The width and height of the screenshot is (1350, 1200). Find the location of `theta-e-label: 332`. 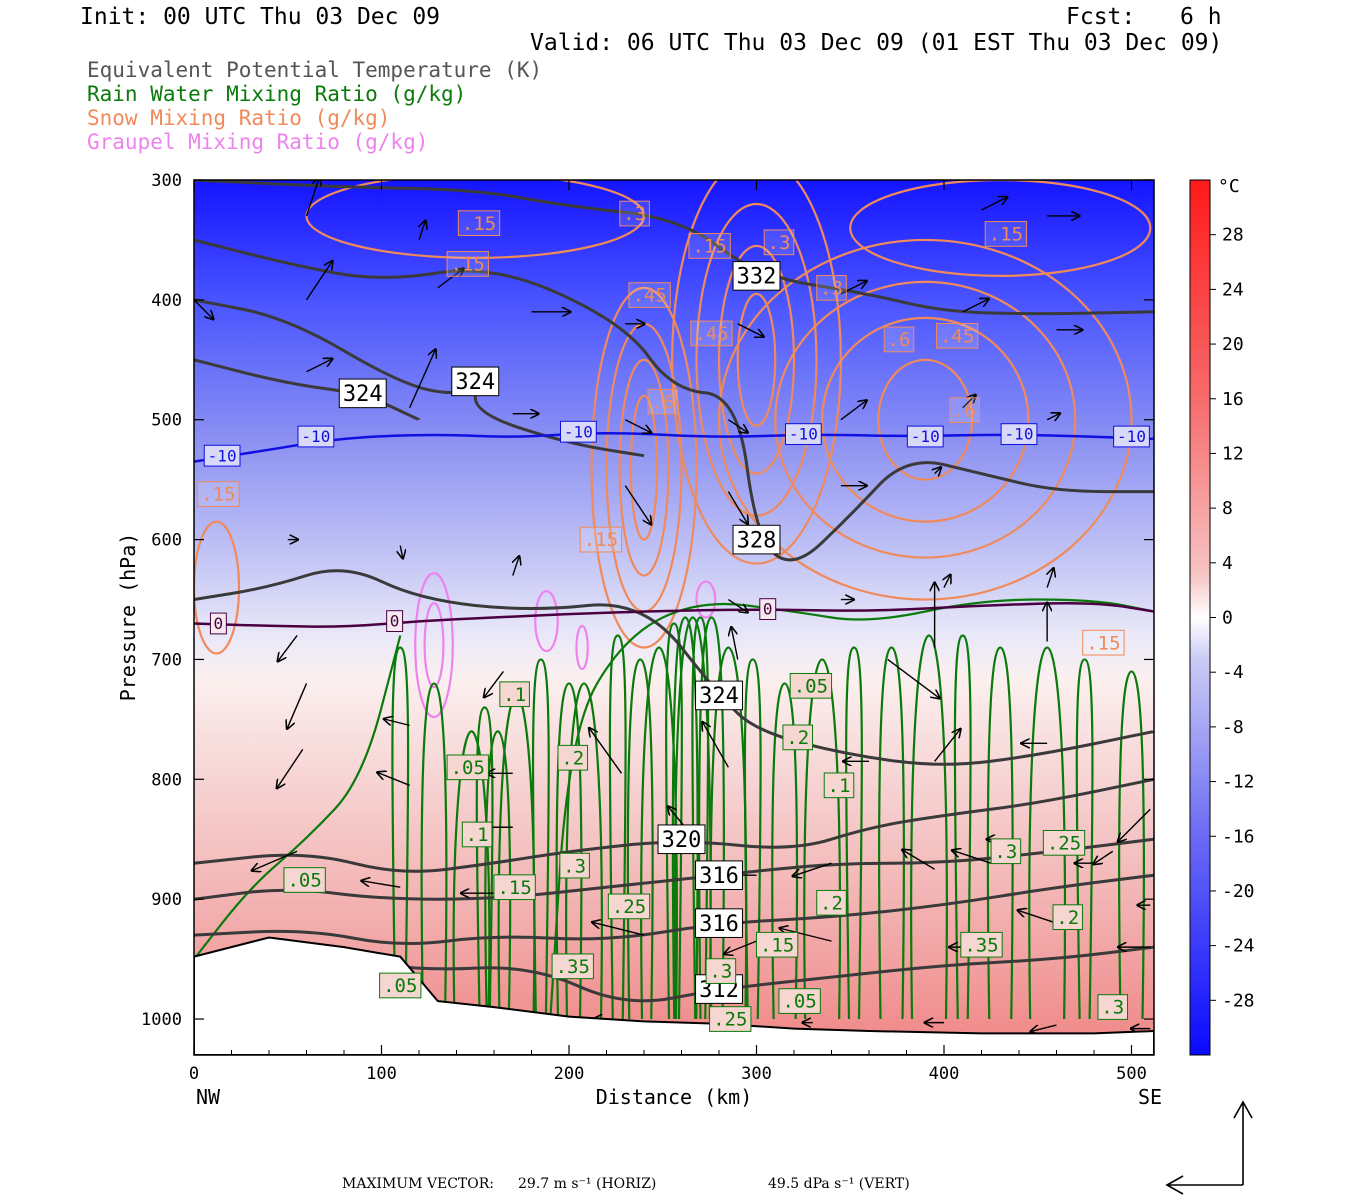

theta-e-label: 332 is located at coordinates (756, 276).